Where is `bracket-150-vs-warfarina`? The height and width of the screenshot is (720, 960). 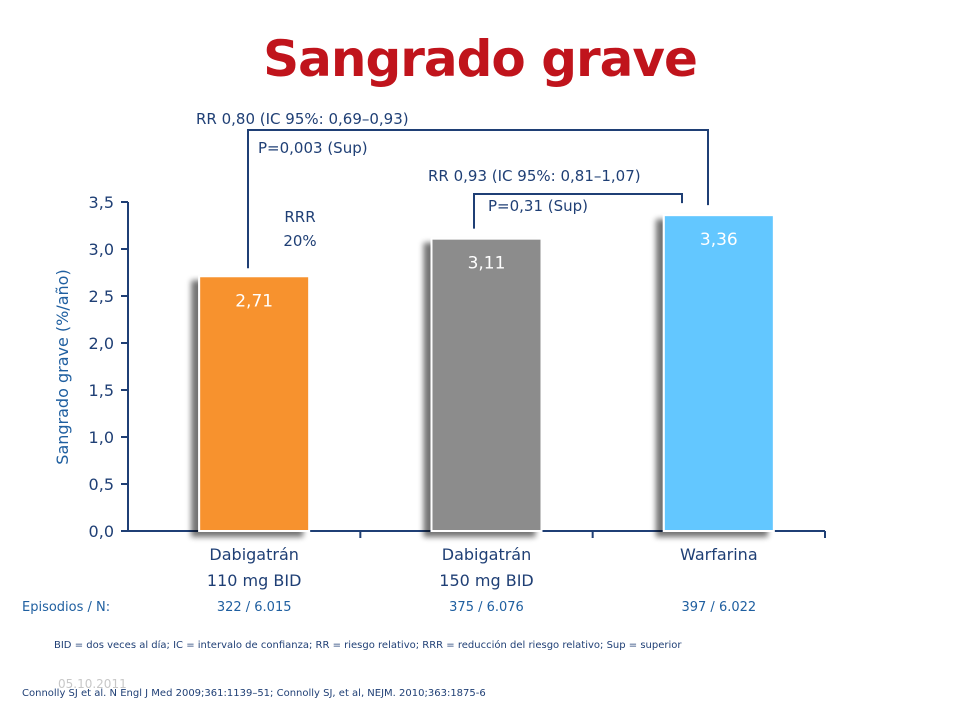 bracket-150-vs-warfarina is located at coordinates (578, 211).